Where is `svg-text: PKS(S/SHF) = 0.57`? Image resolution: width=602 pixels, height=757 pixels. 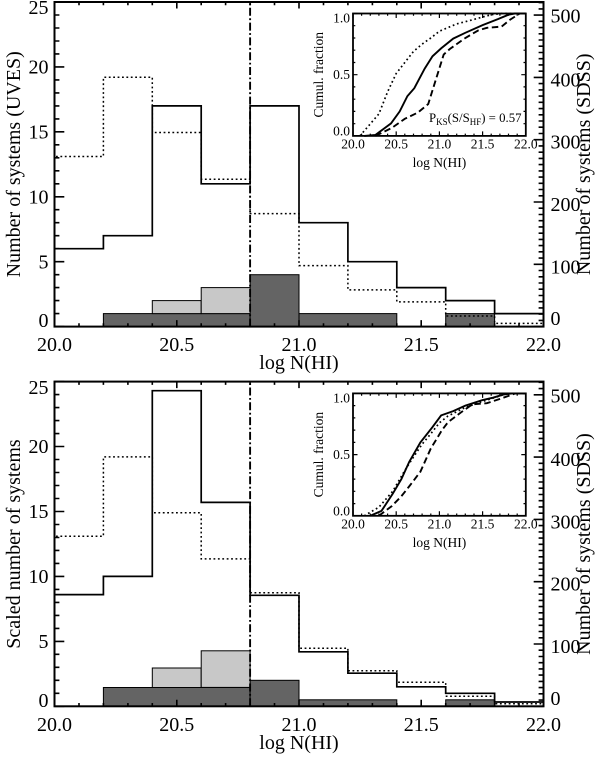 svg-text: PKS(S/SHF) = 0.57 is located at coordinates (475, 119).